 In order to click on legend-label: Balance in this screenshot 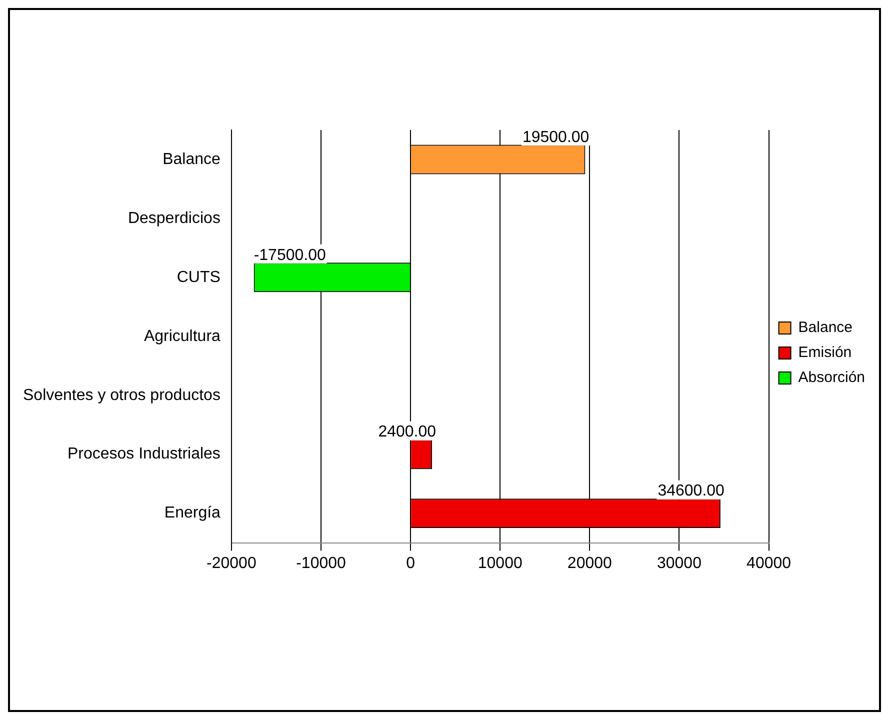, I will do `click(825, 327)`.